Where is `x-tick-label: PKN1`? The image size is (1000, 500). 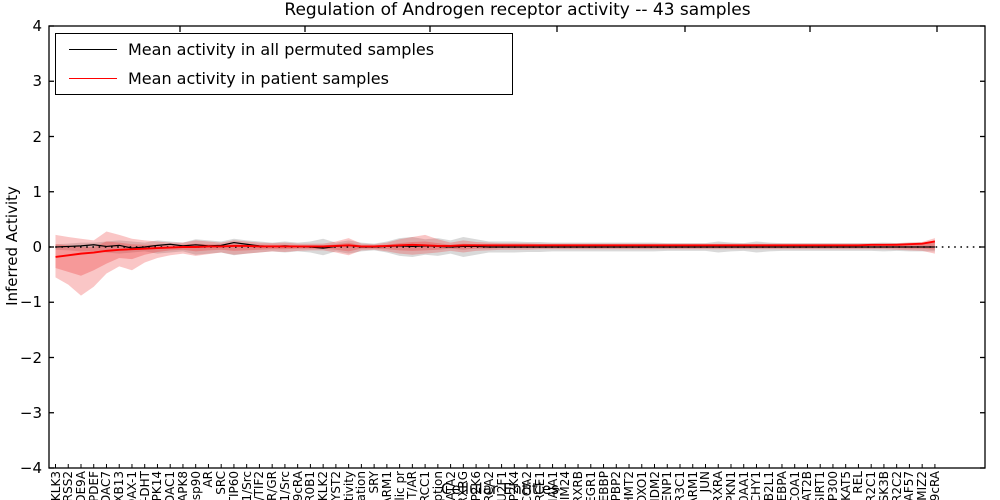
x-tick-label: PKN1 is located at coordinates (730, 485).